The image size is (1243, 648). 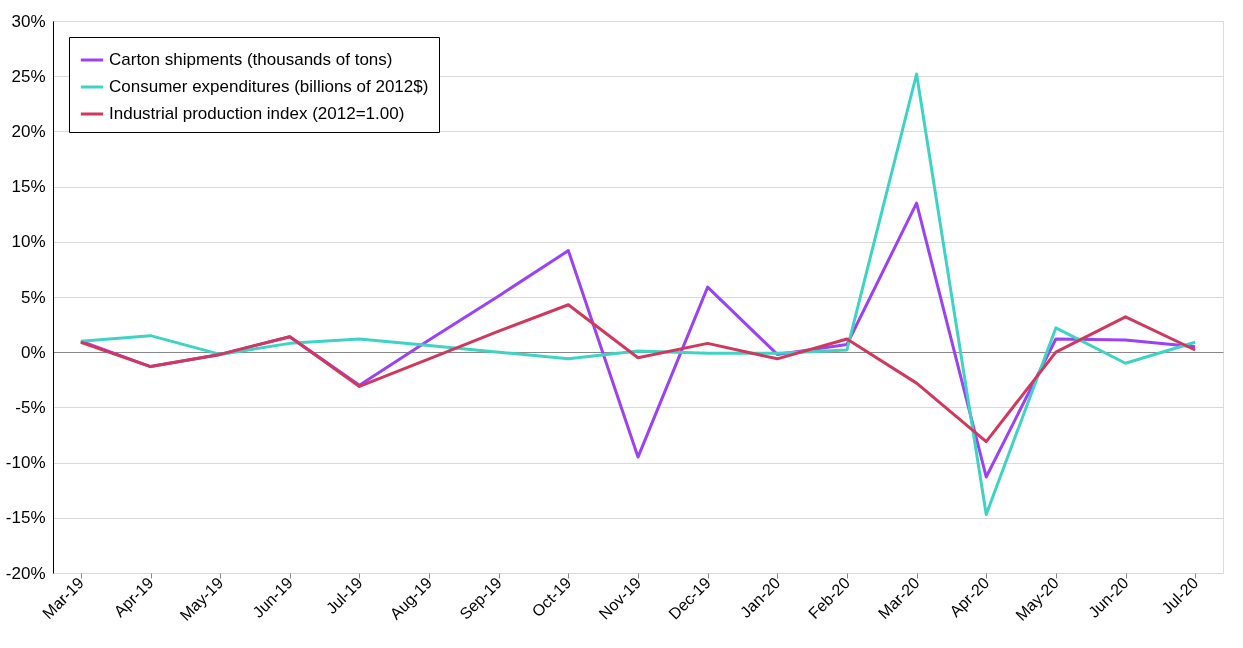 What do you see at coordinates (28, 76) in the screenshot?
I see `y-tick-label: 25%` at bounding box center [28, 76].